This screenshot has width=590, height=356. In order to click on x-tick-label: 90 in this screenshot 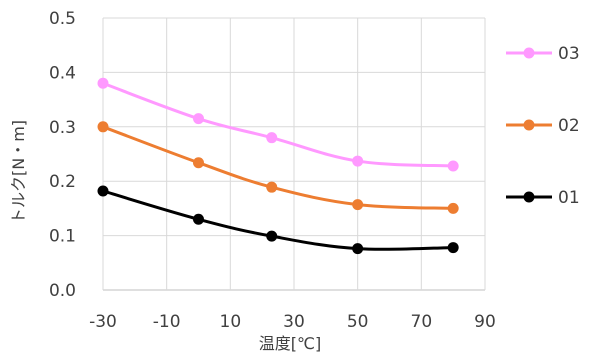, I will do `click(485, 322)`.